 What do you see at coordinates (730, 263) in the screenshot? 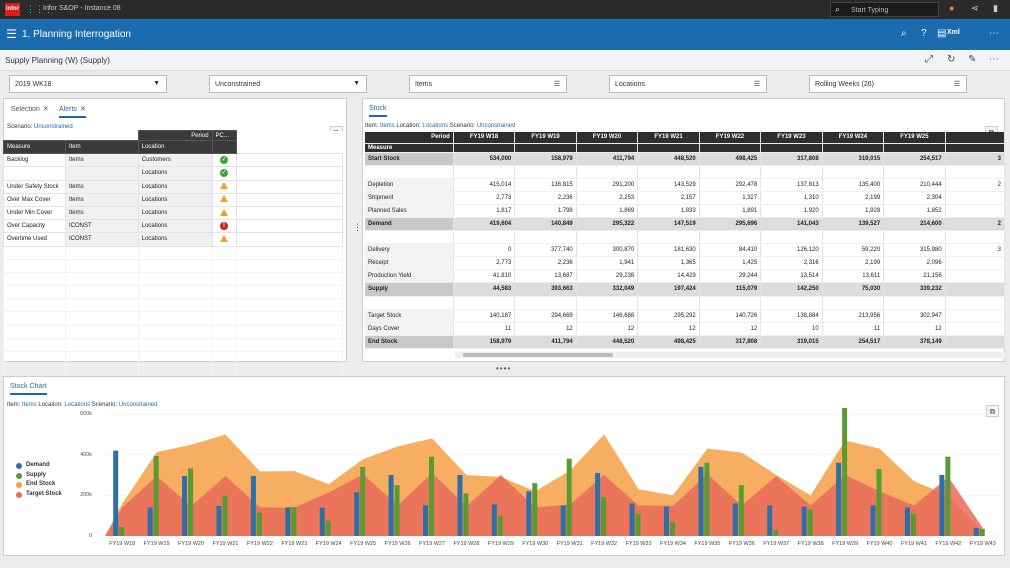
I see `stock-value-cell: 1,425` at bounding box center [730, 263].